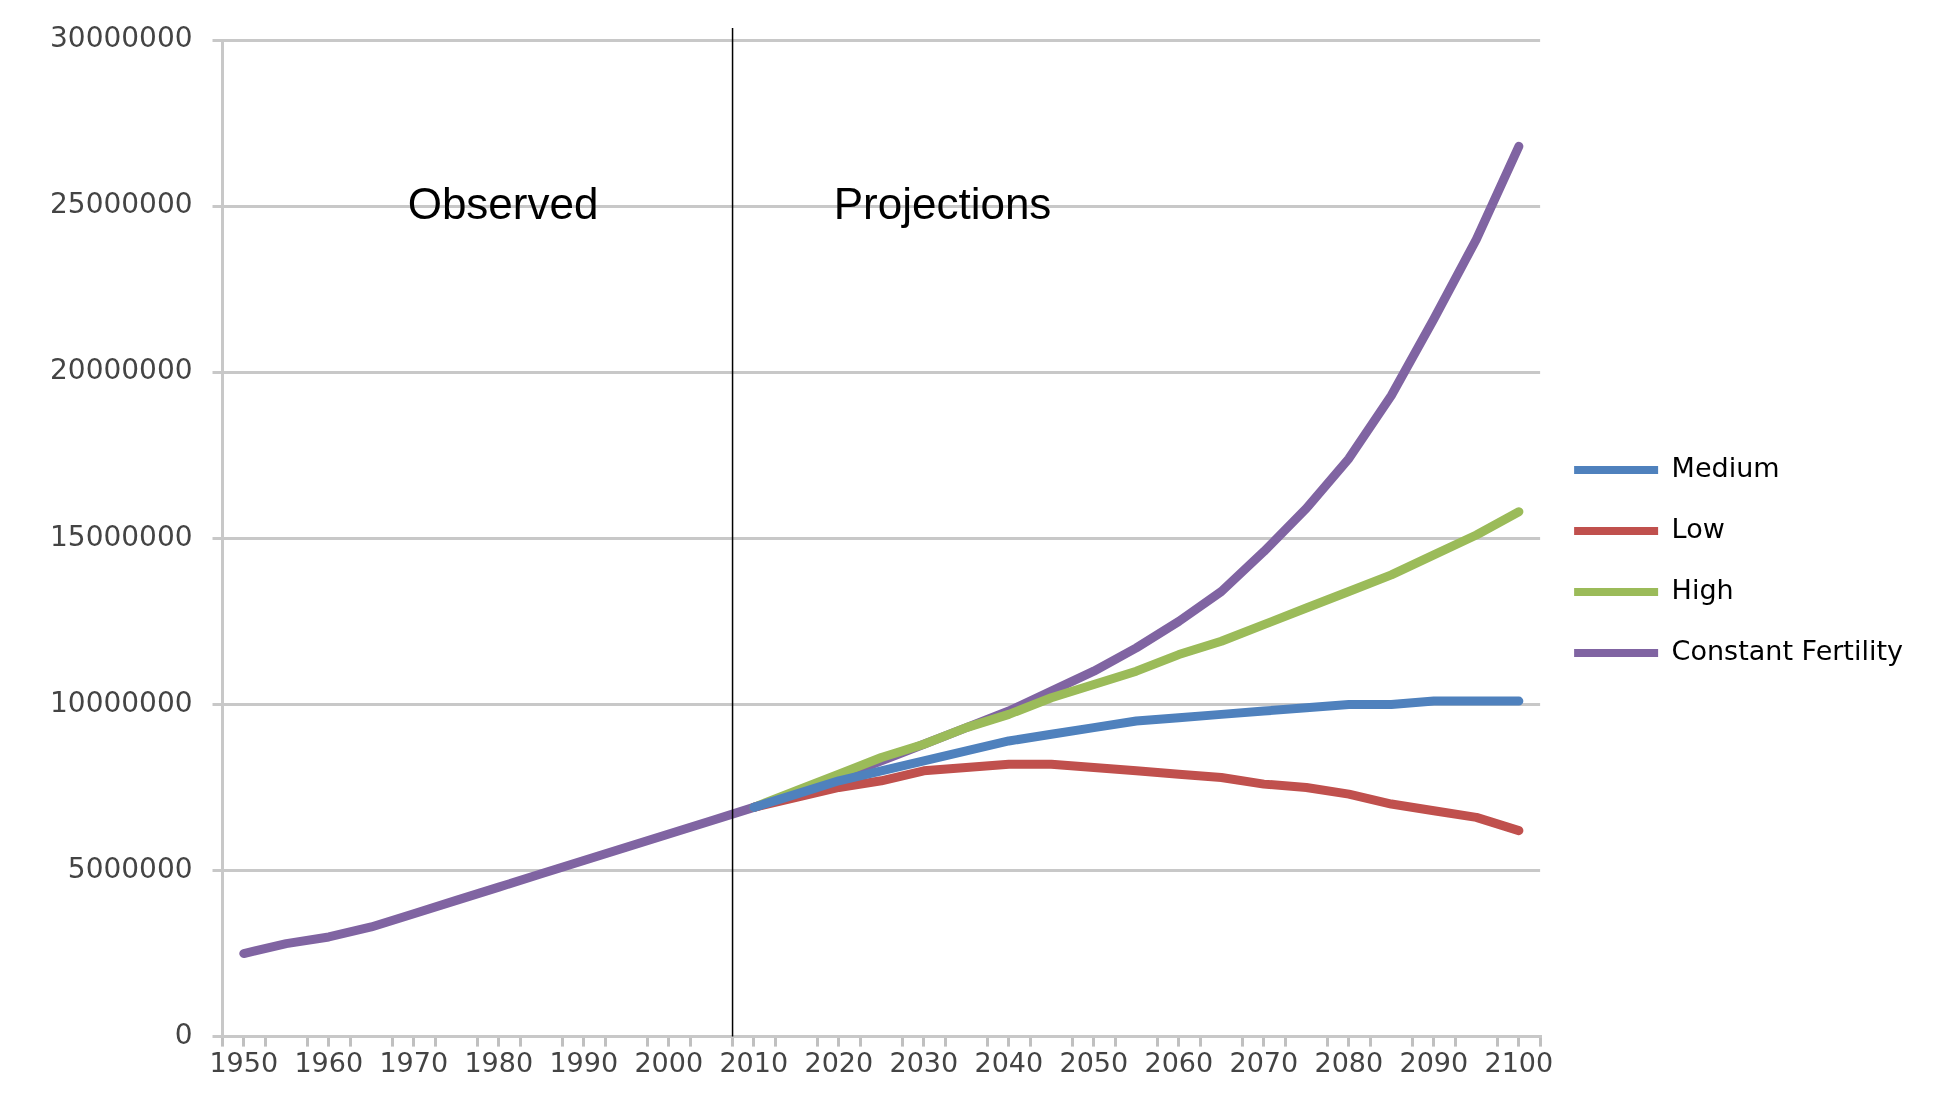  Describe the element at coordinates (121, 702) in the screenshot. I see `y-tick-label: 10000000` at that location.